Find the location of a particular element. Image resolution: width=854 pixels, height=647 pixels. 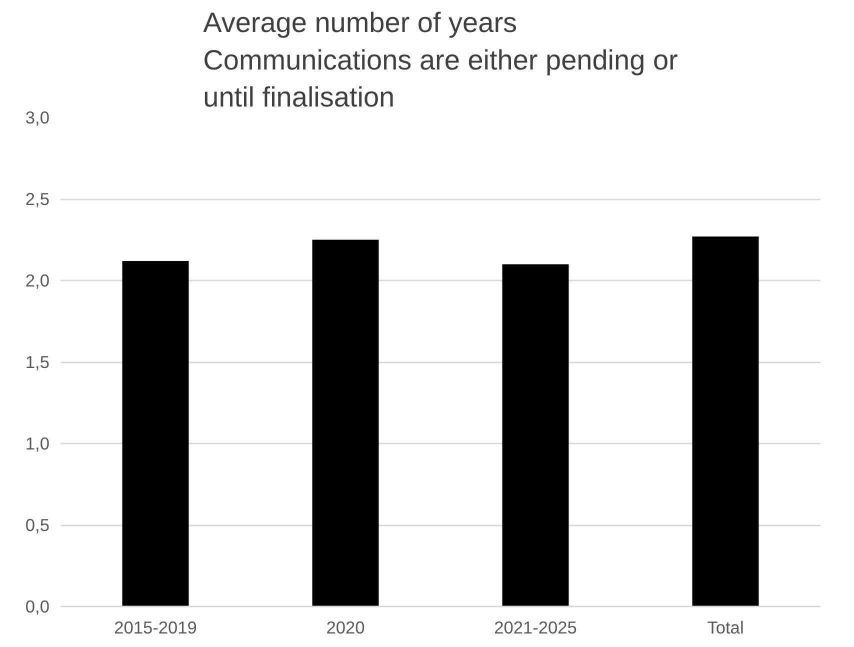

x-tick-label: Total is located at coordinates (725, 628).